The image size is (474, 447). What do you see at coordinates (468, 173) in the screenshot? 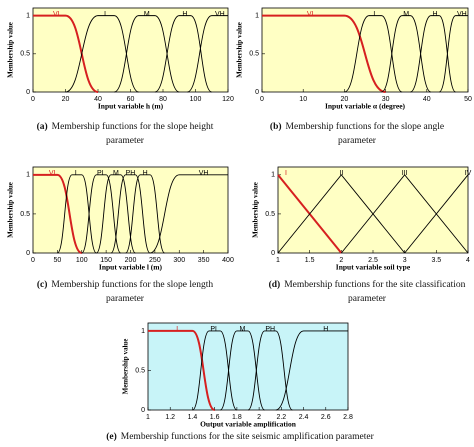
I see `series-label: IV` at bounding box center [468, 173].